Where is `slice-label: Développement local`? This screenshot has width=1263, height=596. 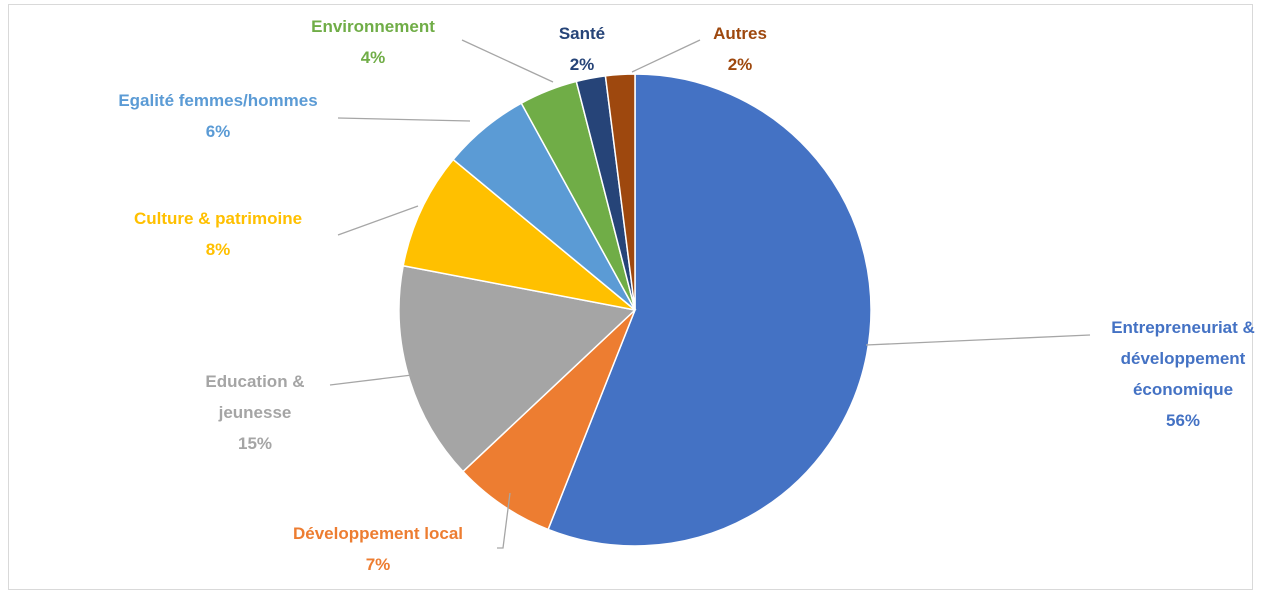
slice-label: Développement local is located at coordinates (378, 533).